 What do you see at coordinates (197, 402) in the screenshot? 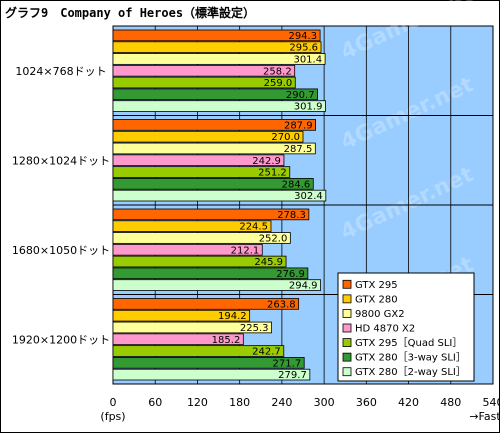
I see `x-tick-label: 120` at bounding box center [197, 402].